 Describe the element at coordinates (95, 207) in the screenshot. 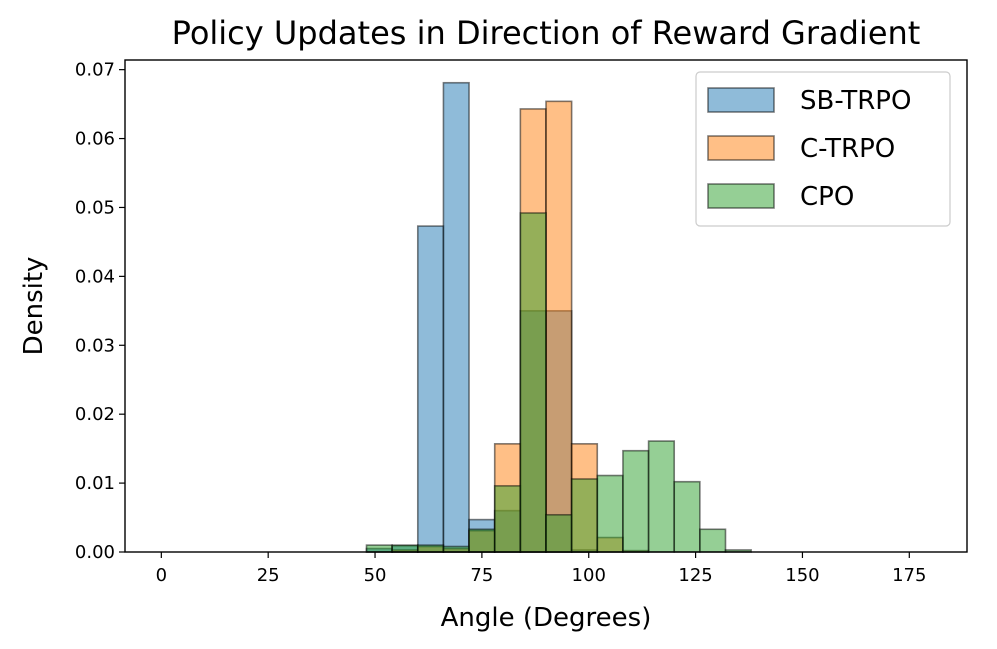

I see `y-tick-label: 0.05` at that location.